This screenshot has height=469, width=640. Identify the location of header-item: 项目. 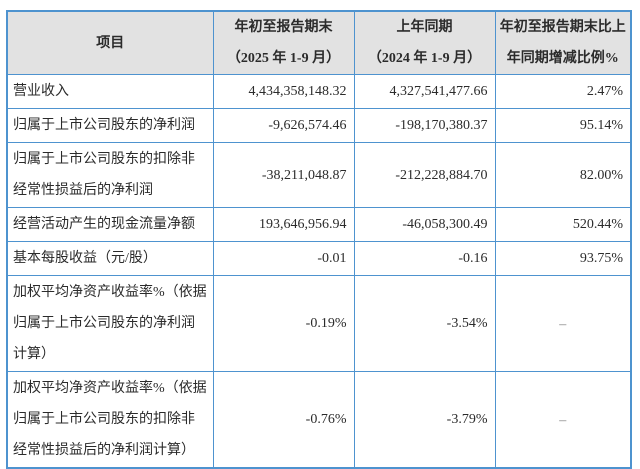
(110, 42).